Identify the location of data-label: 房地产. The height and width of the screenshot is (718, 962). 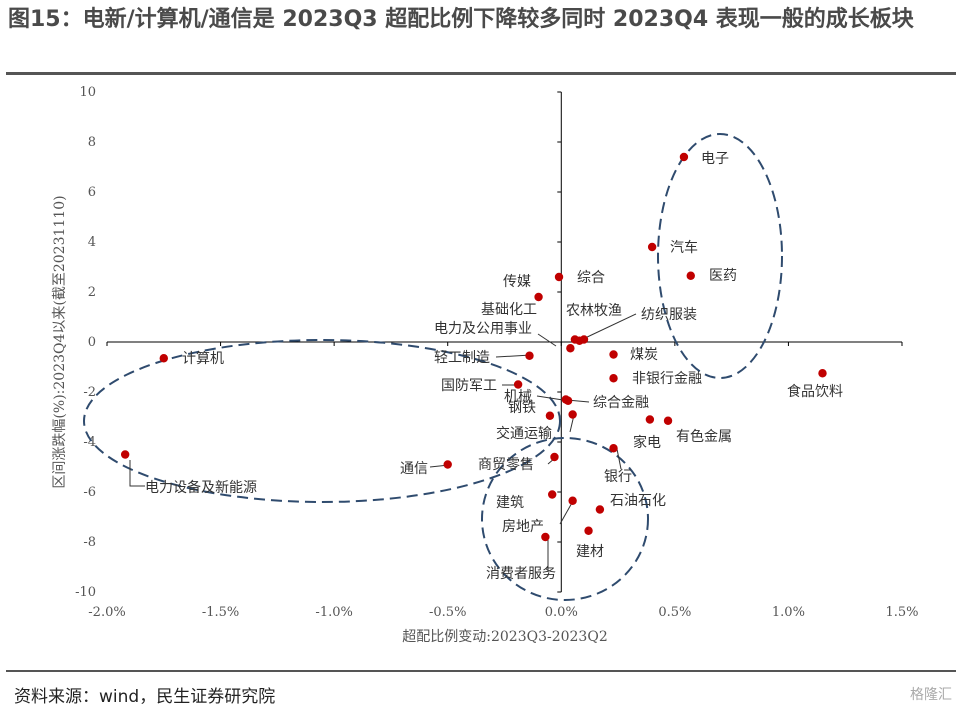
(523, 527).